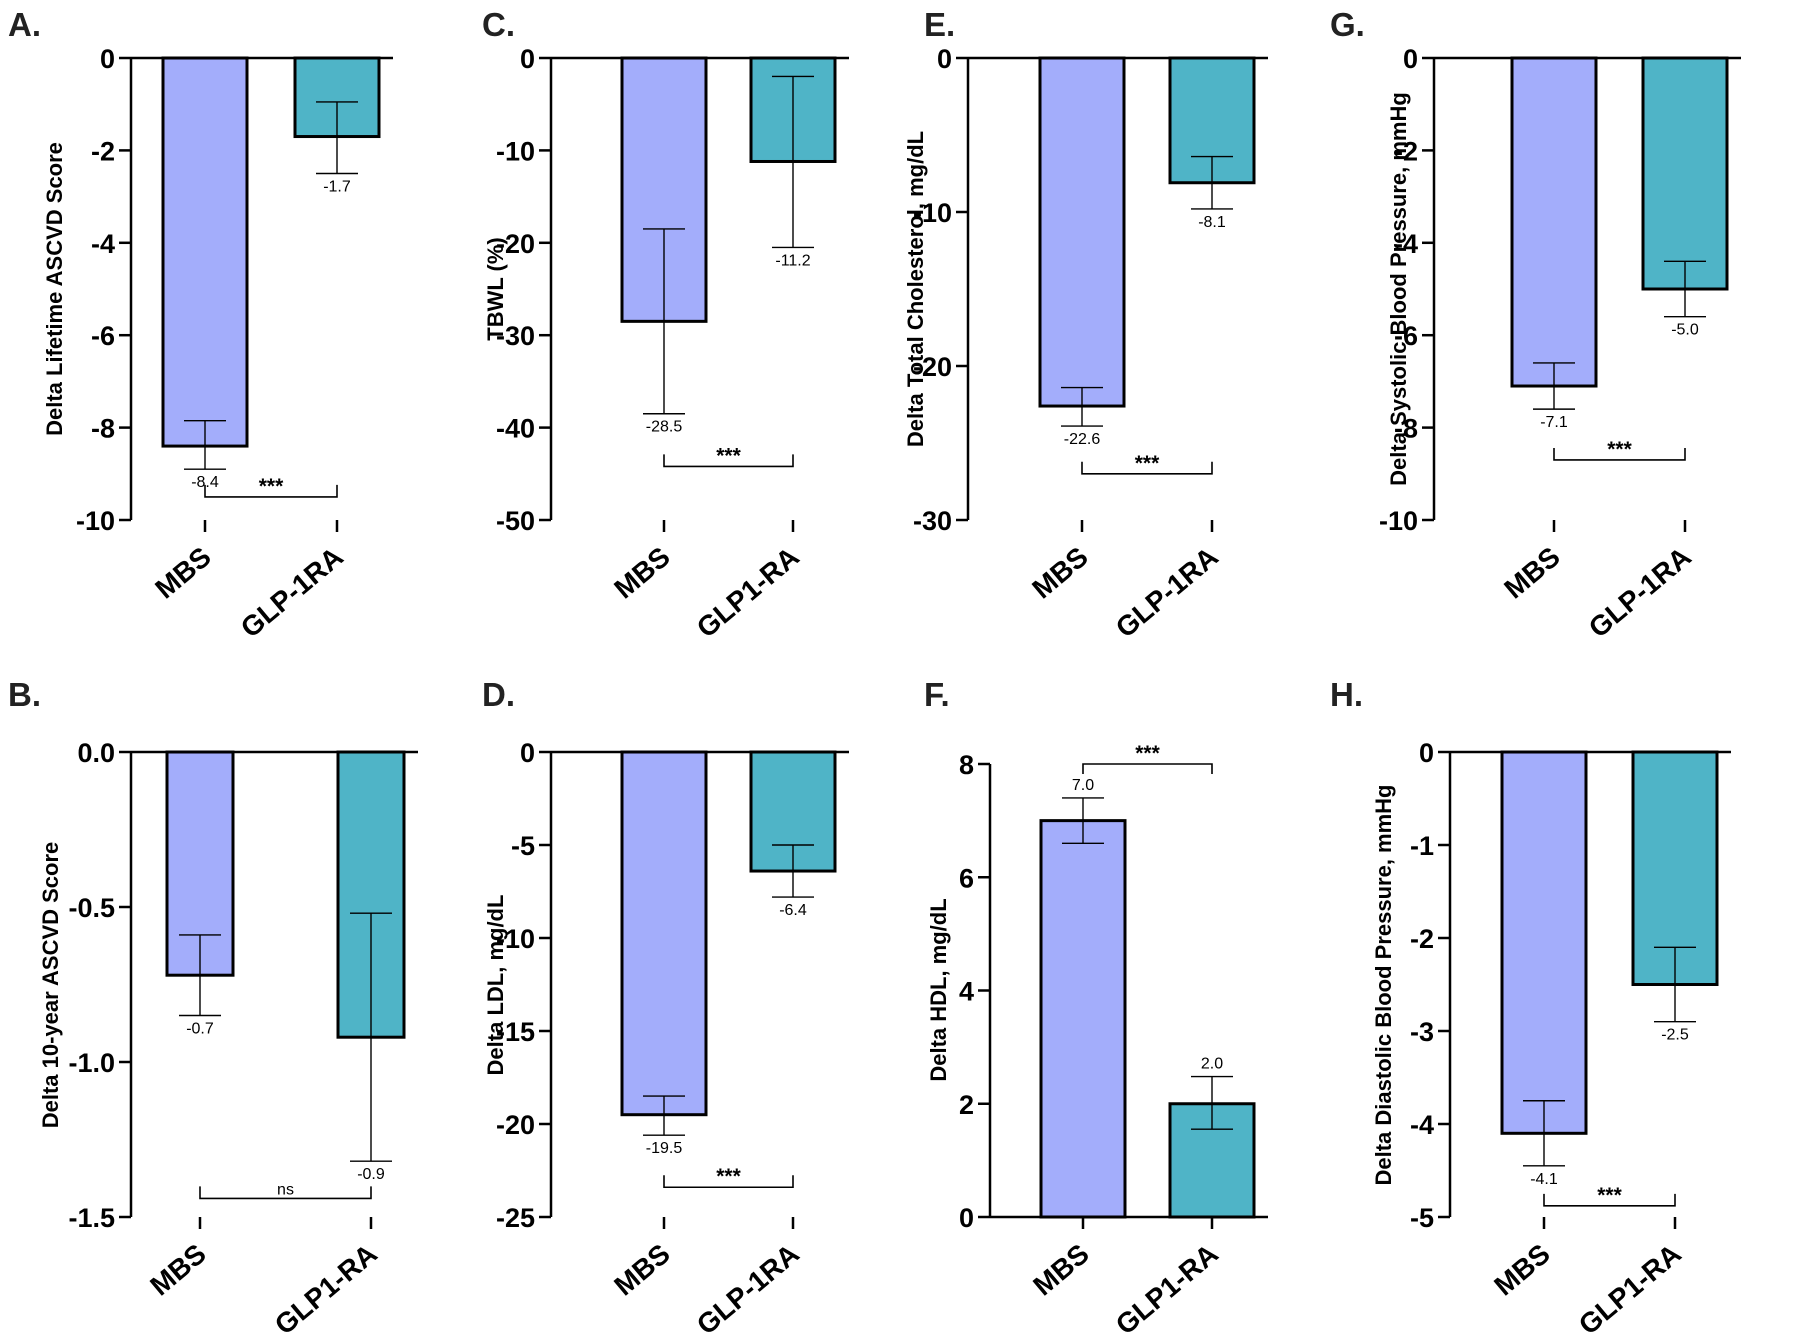 The height and width of the screenshot is (1339, 1814). Describe the element at coordinates (793, 910) in the screenshot. I see `data-label: -6.4` at that location.